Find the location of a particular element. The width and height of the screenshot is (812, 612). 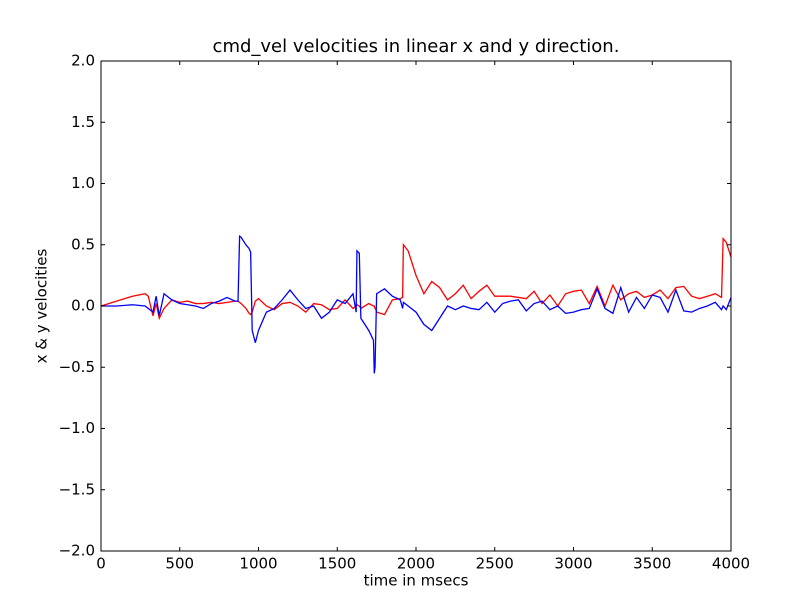

y-tick-label: 1.0 is located at coordinates (83, 183).